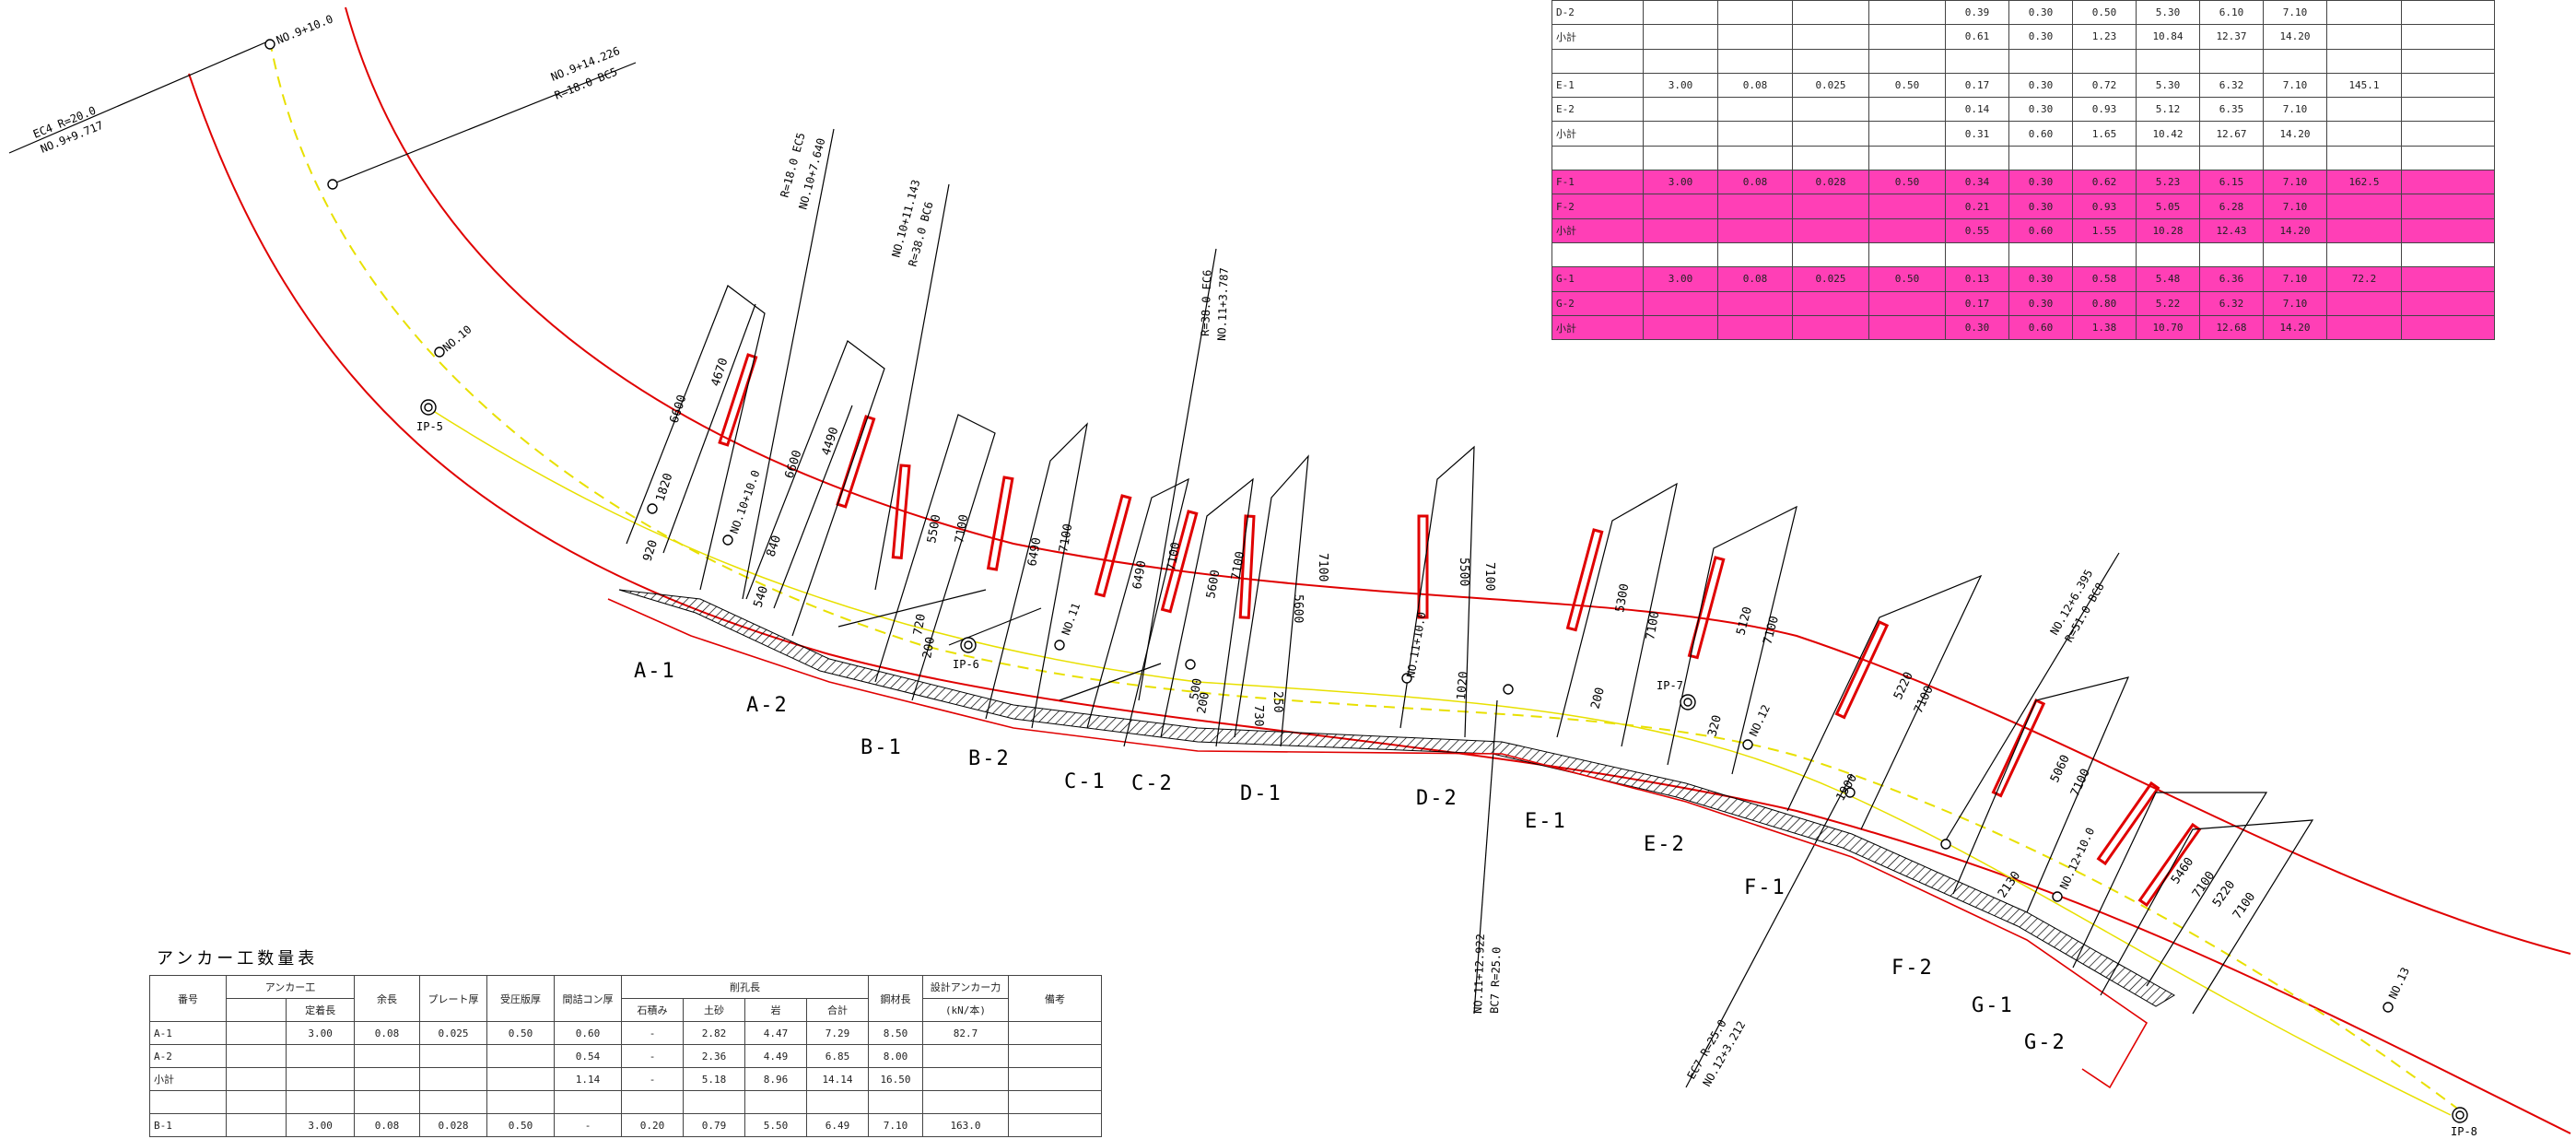 The width and height of the screenshot is (2576, 1139). Describe the element at coordinates (2104, 85) in the screenshot. I see `table-cell: 0.72` at that location.